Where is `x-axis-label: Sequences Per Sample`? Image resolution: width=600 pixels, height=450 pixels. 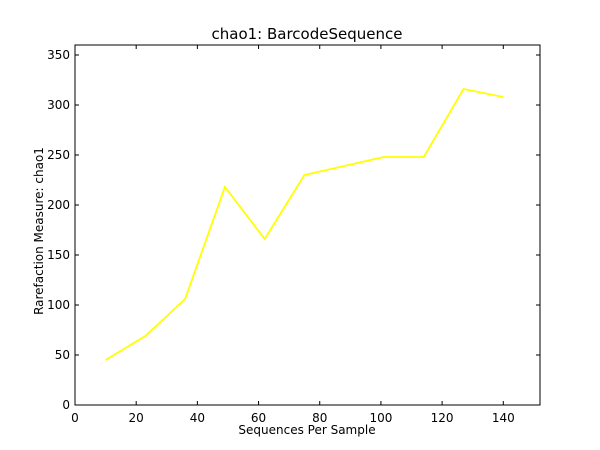
x-axis-label: Sequences Per Sample is located at coordinates (306, 430).